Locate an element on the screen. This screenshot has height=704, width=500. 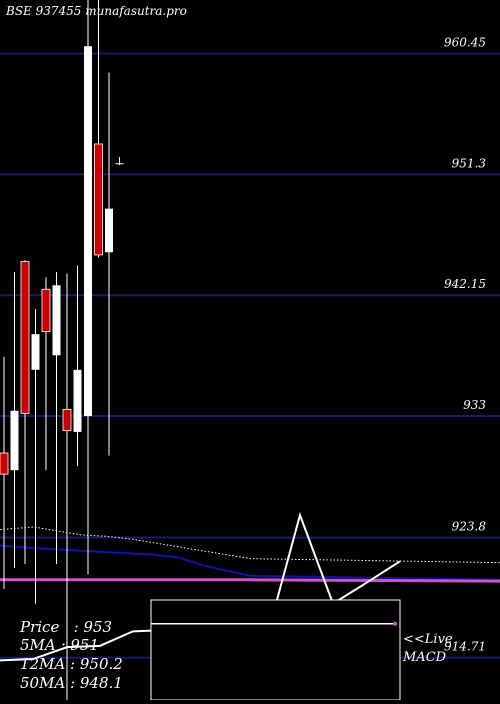
tick-label-4: 923.8 is located at coordinates (469, 527).